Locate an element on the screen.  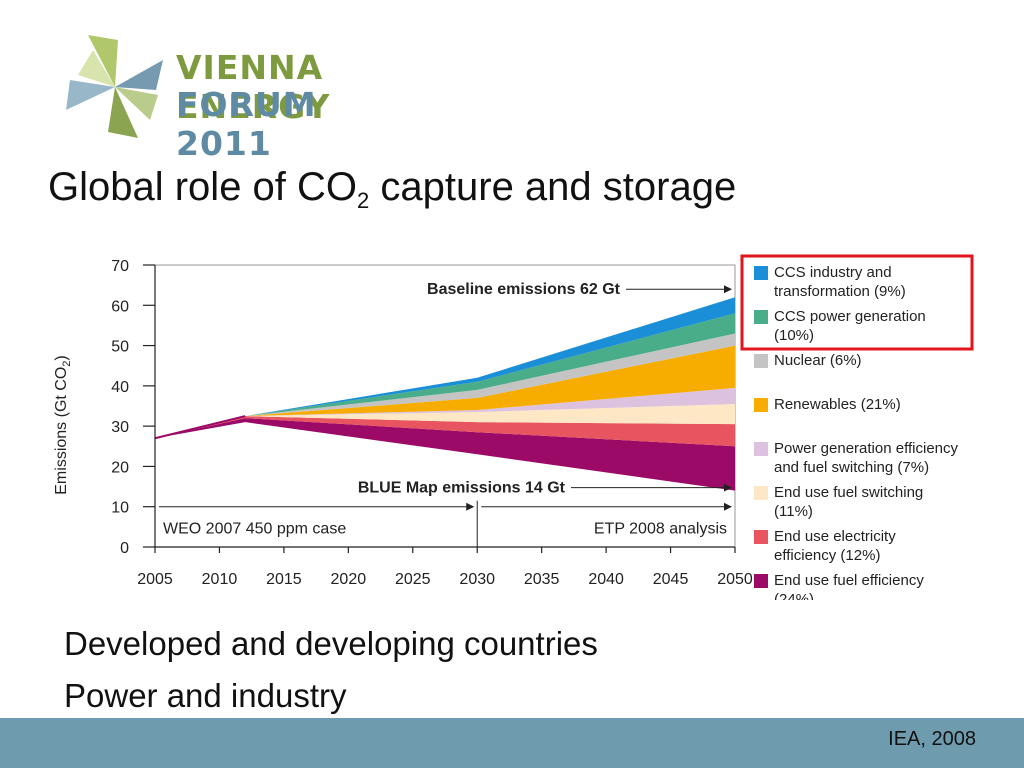
y-tick-label: 60 is located at coordinates (120, 306).